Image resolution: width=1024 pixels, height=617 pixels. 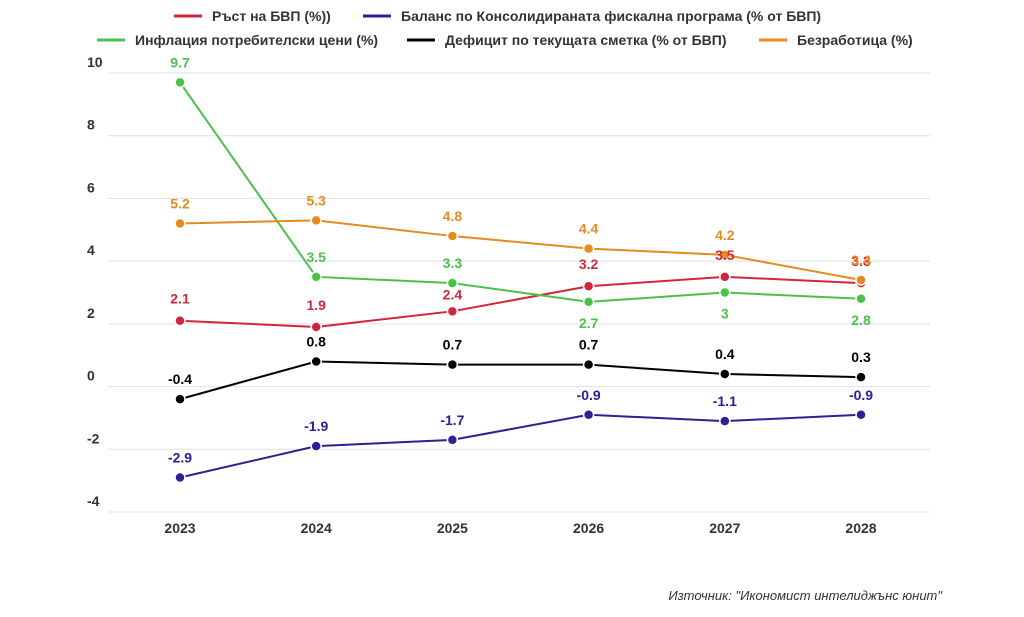 I want to click on legend-label: Ръст на БВП (%)), so click(x=271, y=16).